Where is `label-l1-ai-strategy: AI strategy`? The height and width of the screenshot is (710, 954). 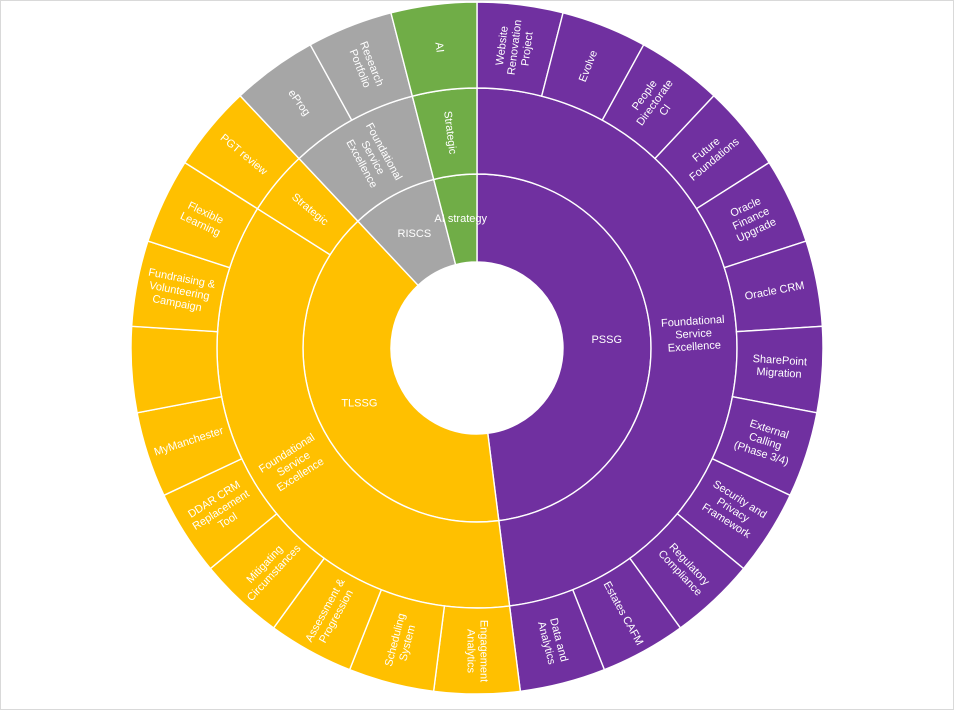 label-l1-ai-strategy: AI strategy is located at coordinates (460, 219).